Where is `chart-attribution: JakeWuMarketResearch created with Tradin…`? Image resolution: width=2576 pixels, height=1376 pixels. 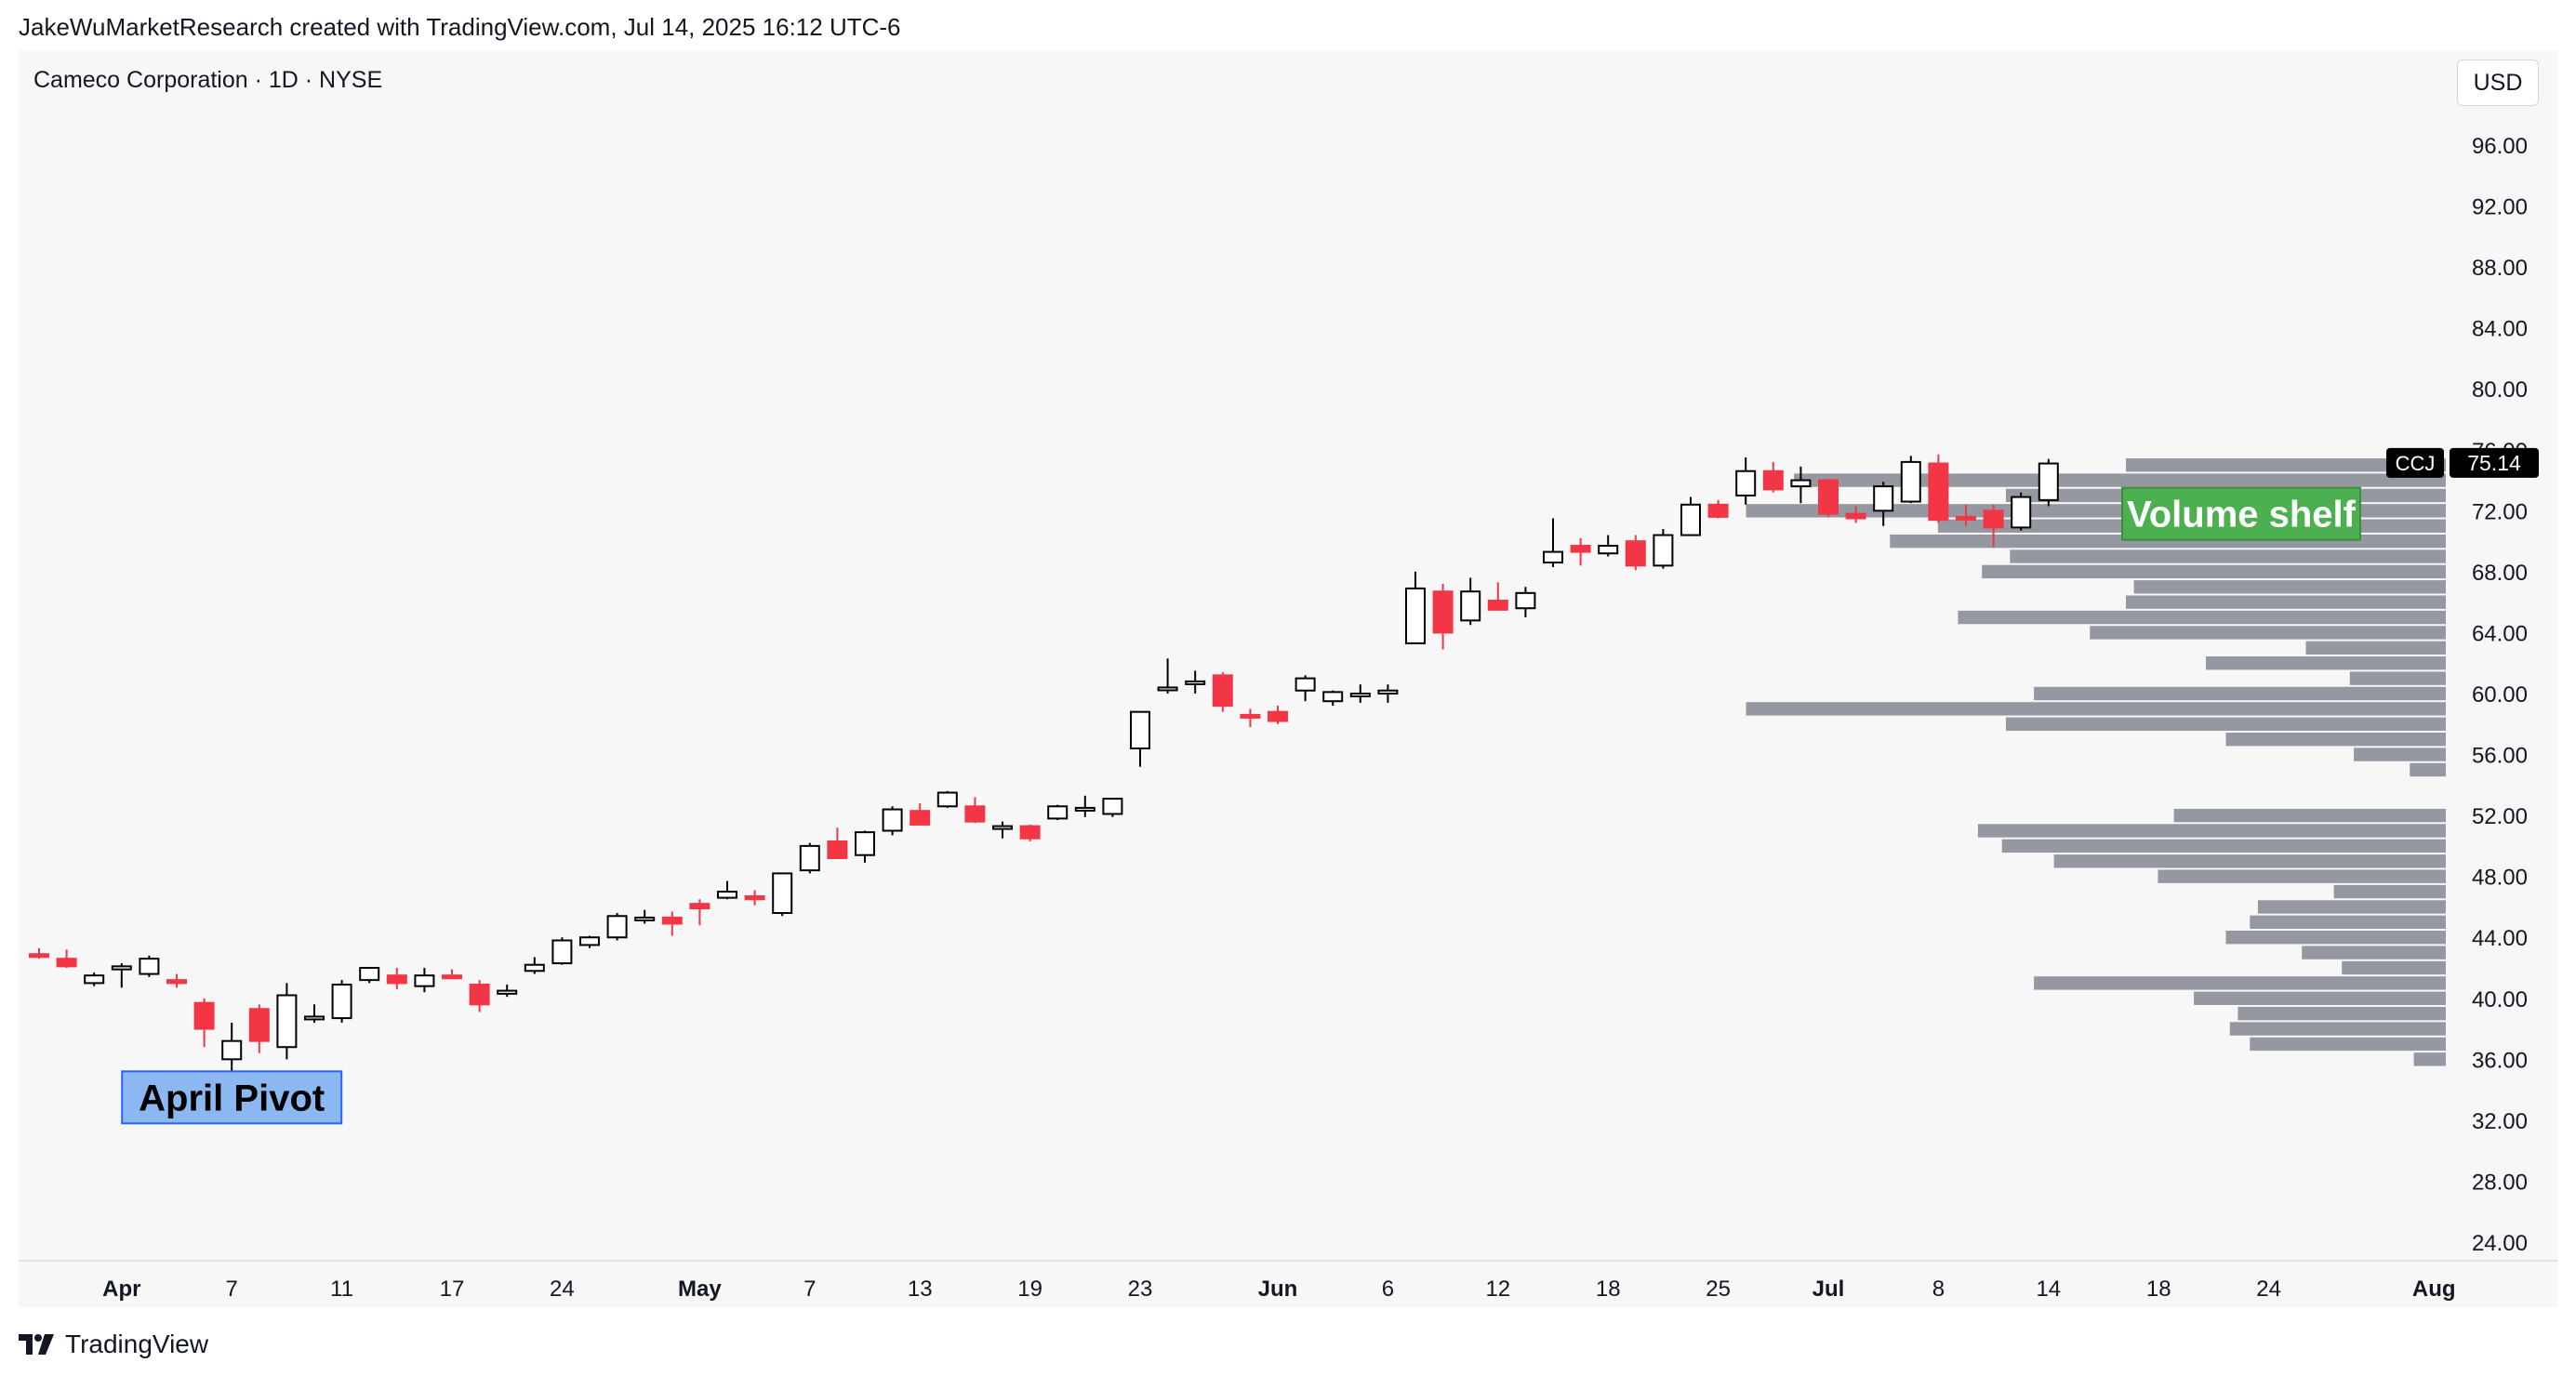 chart-attribution: JakeWuMarketResearch created with Tradin… is located at coordinates (460, 27).